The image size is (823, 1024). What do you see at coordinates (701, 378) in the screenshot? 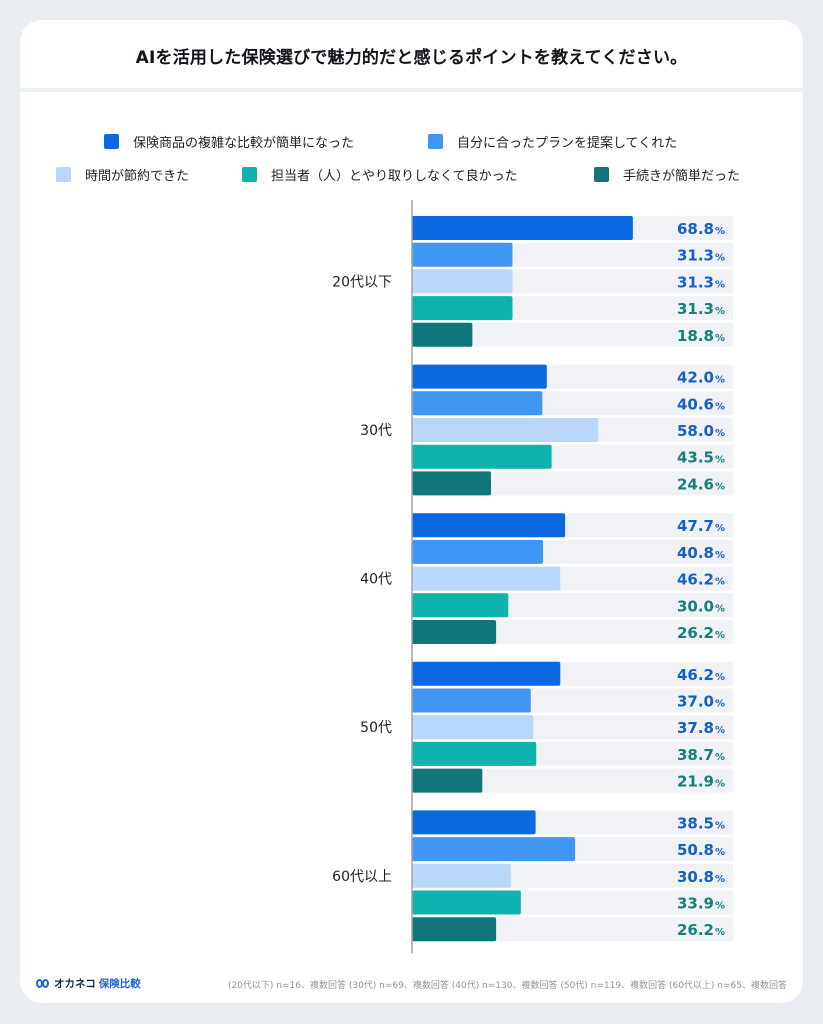
I see `data-label: 42.0%` at bounding box center [701, 378].